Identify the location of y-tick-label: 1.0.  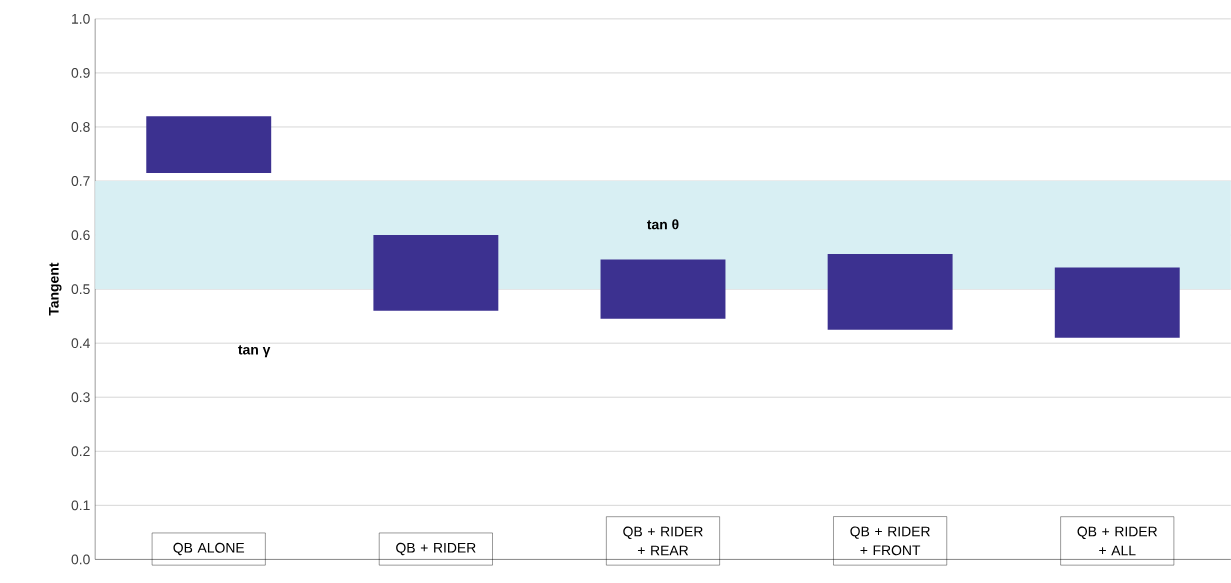
(81, 18).